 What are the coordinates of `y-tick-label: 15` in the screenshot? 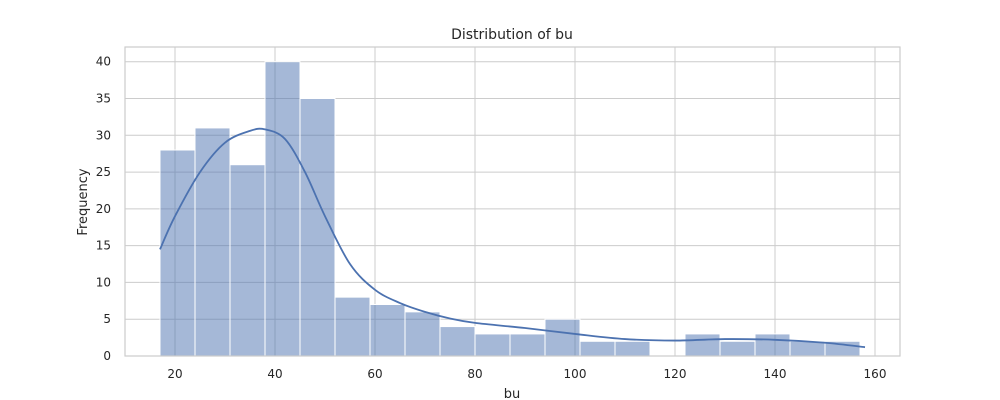 It's located at (103, 246).